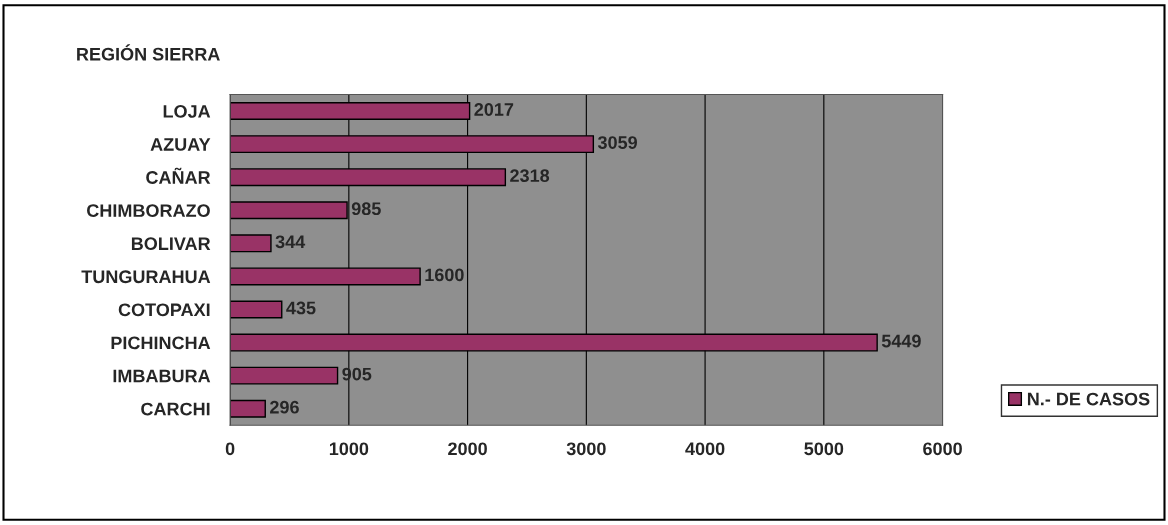 This screenshot has height=525, width=1168. I want to click on data-label: 3059, so click(617, 142).